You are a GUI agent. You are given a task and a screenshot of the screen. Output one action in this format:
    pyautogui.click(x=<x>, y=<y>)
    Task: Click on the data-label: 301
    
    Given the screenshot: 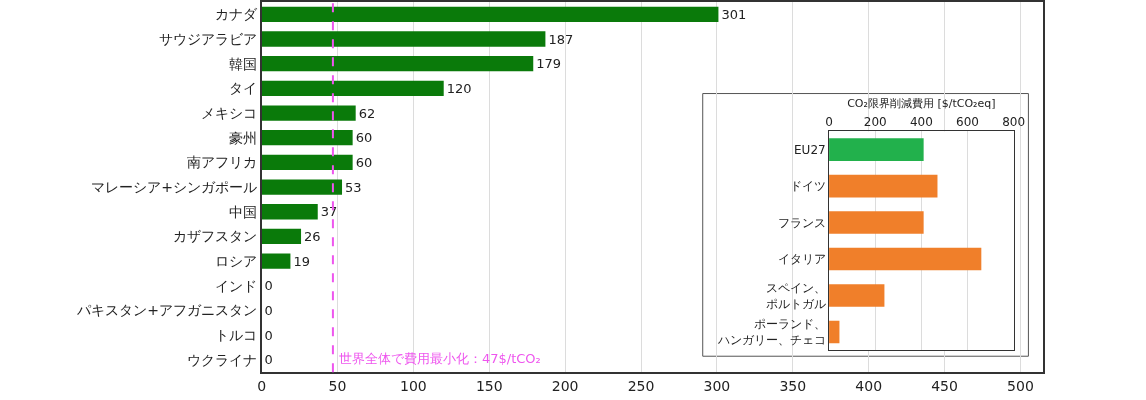 What is the action you would take?
    pyautogui.click(x=734, y=14)
    